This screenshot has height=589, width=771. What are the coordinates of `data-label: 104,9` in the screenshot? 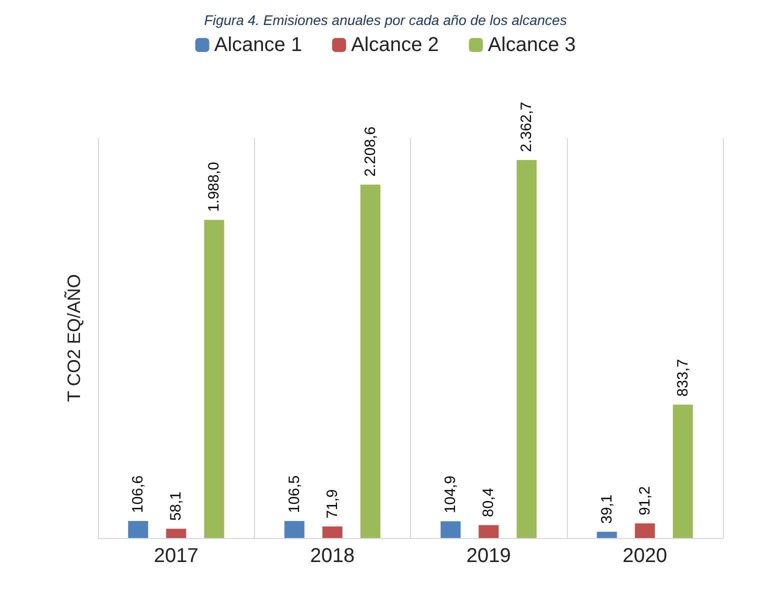 It's located at (451, 495).